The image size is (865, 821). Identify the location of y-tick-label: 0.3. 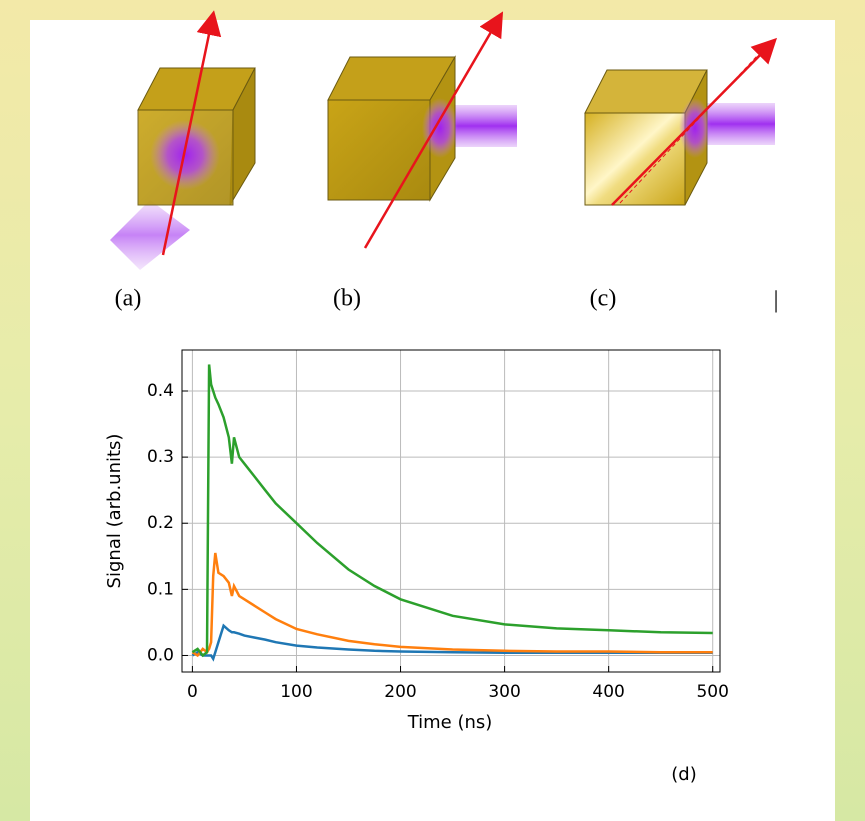
(160, 457).